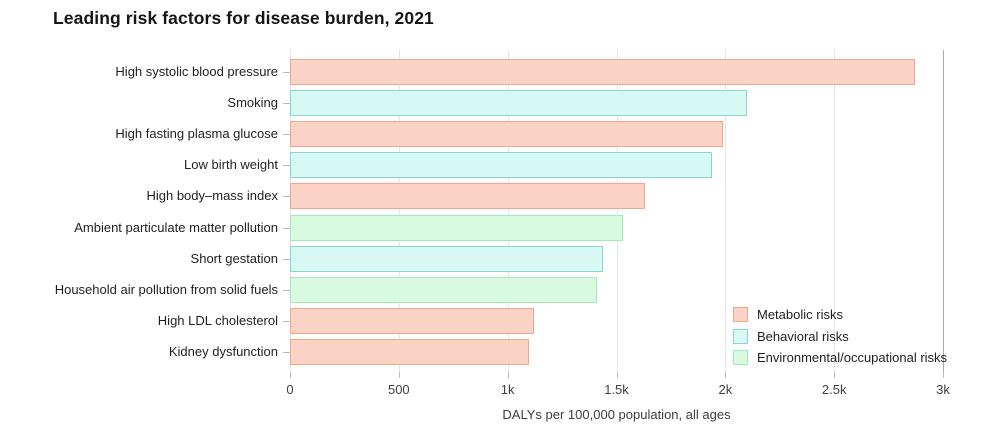 Image resolution: width=1004 pixels, height=440 pixels. I want to click on legend-item-environmental: Environmental/occupational risks, so click(840, 357).